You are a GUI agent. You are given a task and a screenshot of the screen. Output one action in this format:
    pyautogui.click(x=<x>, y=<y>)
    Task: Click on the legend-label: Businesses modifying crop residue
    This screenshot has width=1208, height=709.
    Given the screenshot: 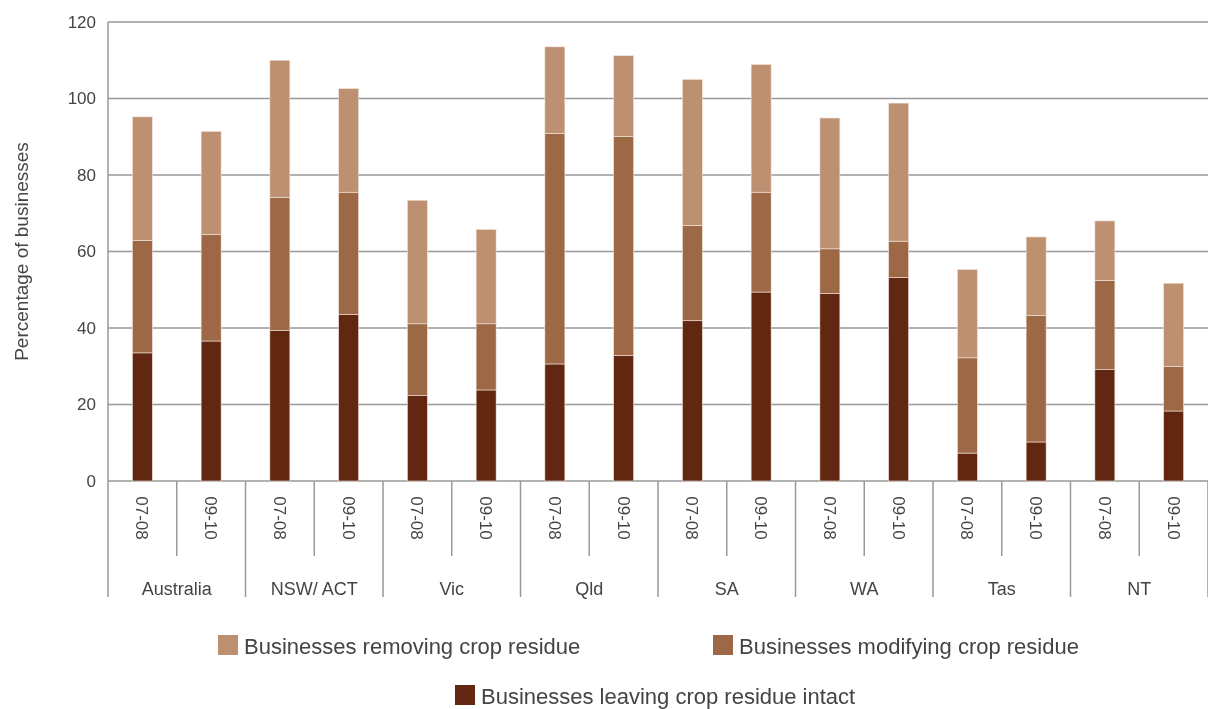 What is the action you would take?
    pyautogui.click(x=909, y=646)
    